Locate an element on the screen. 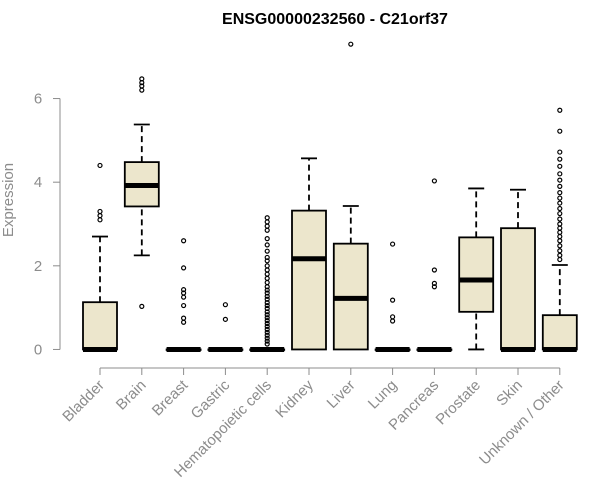  y-tick-label-0: 0 is located at coordinates (38, 349).